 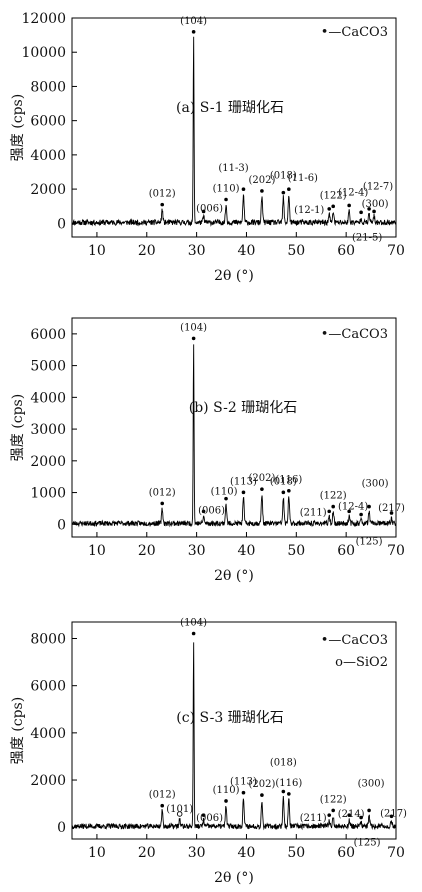 What do you see at coordinates (43, 19) in the screenshot?
I see `y-tick-label: 12000` at bounding box center [43, 19].